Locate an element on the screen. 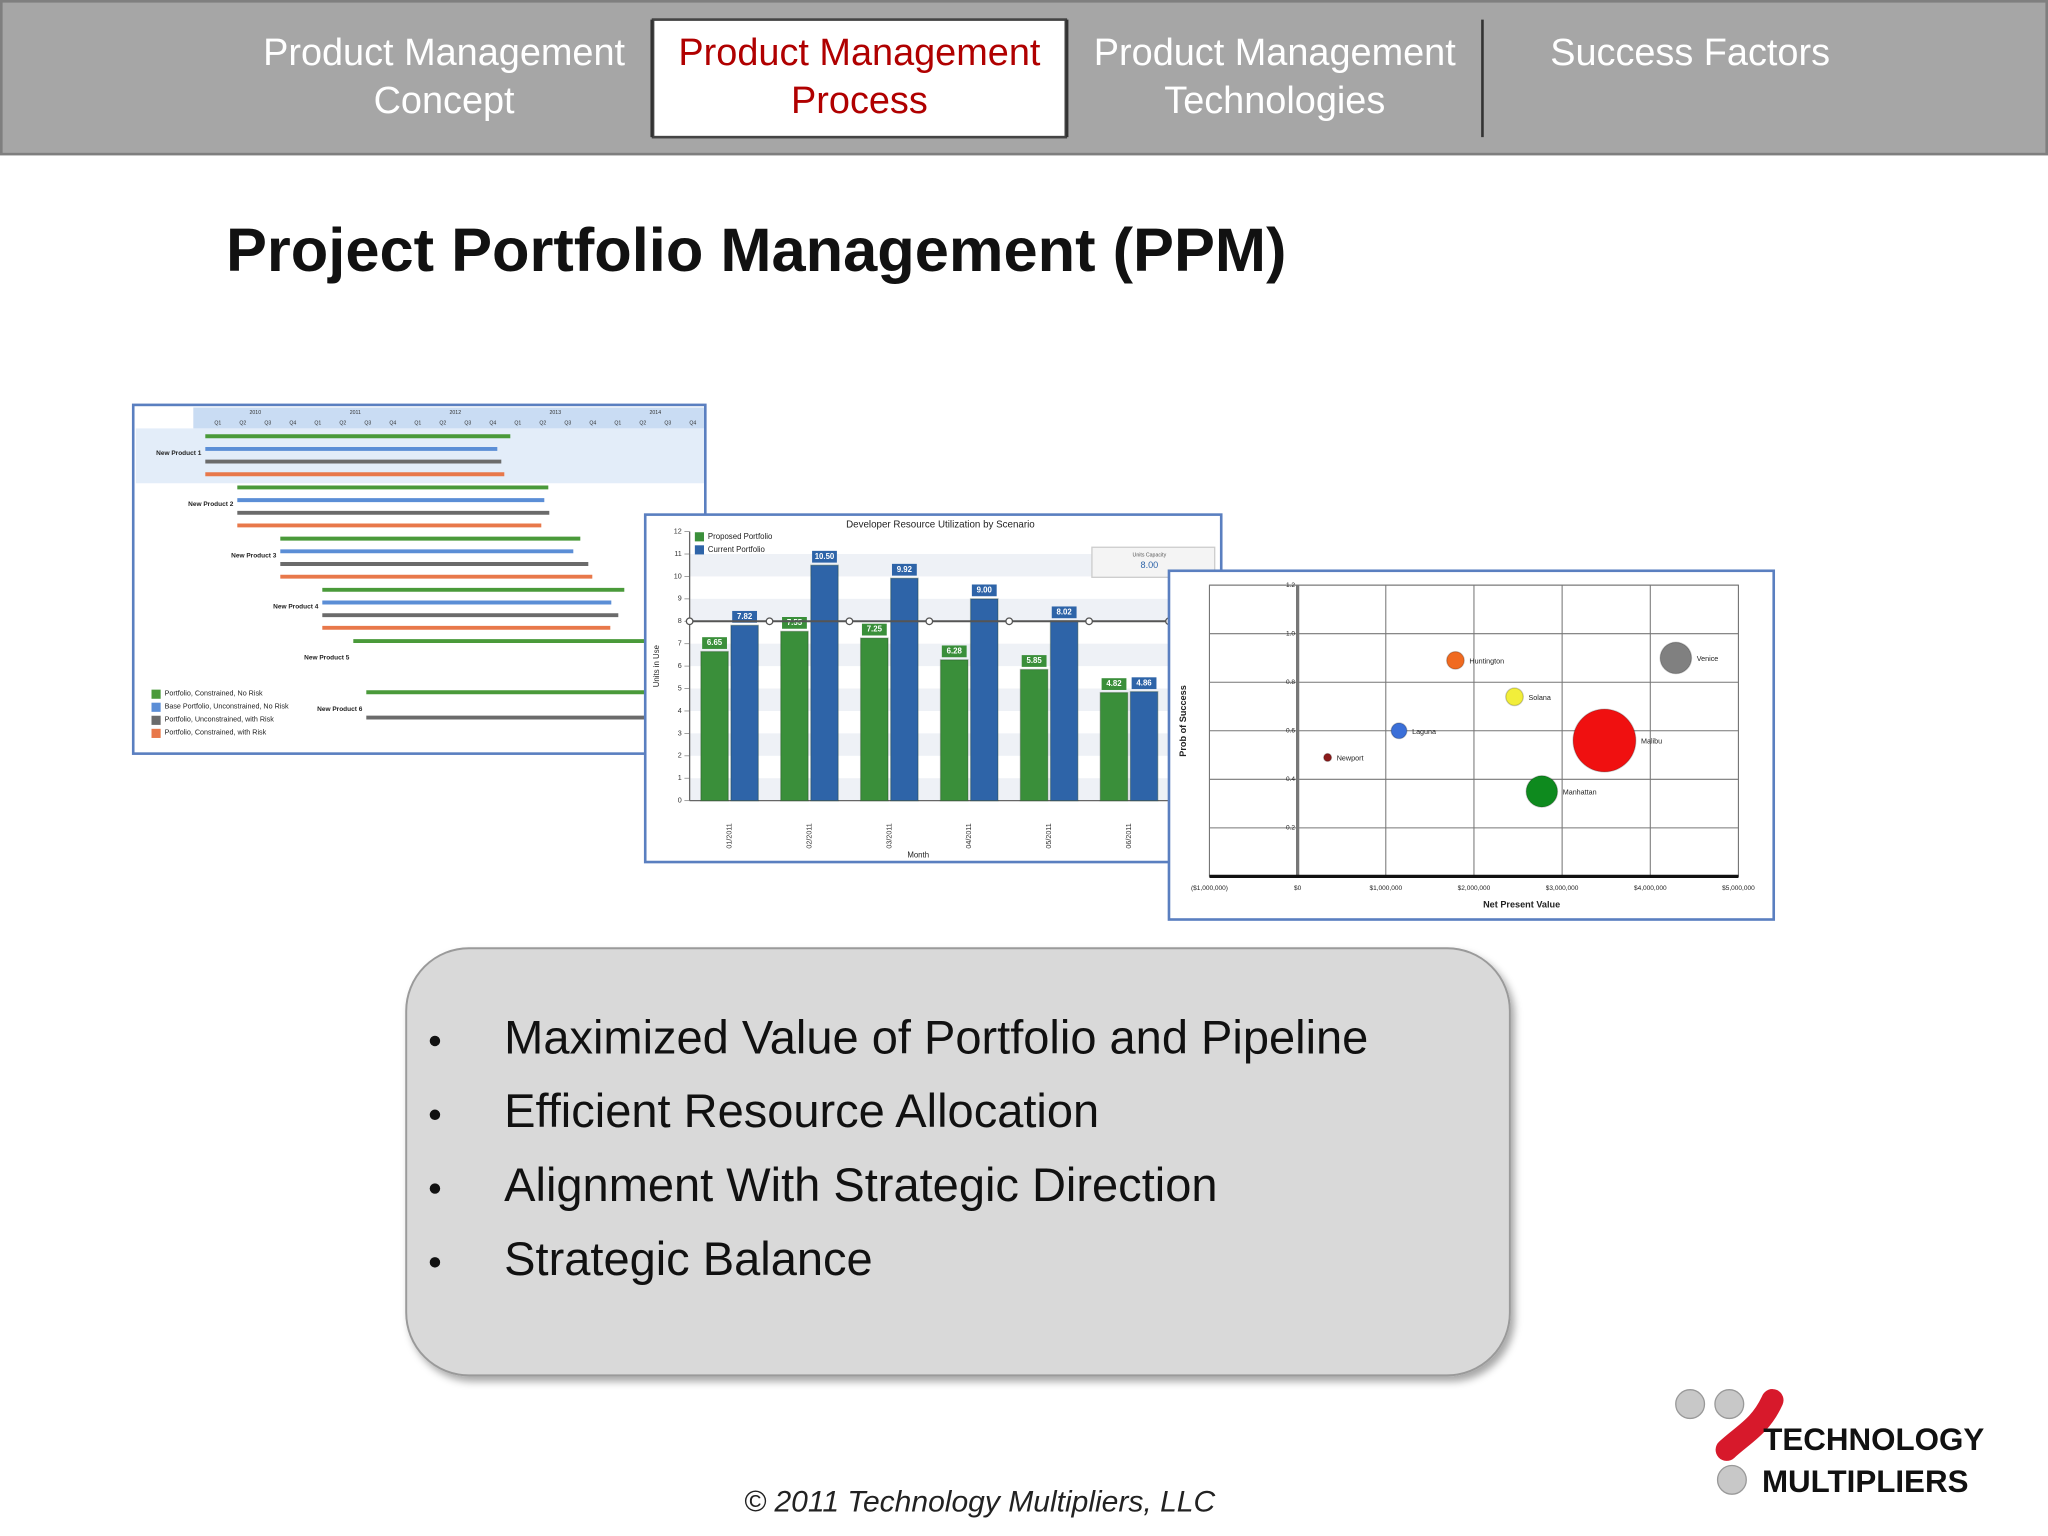  x-tick-label: 05/2011 is located at coordinates (1049, 835).